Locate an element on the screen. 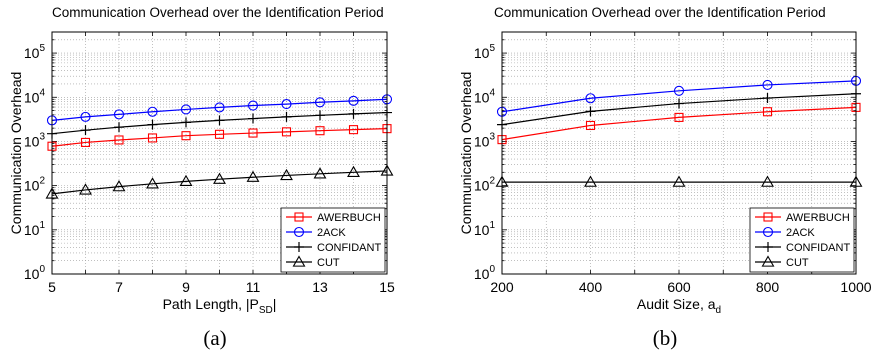  x-tick-label: 11 is located at coordinates (253, 287).